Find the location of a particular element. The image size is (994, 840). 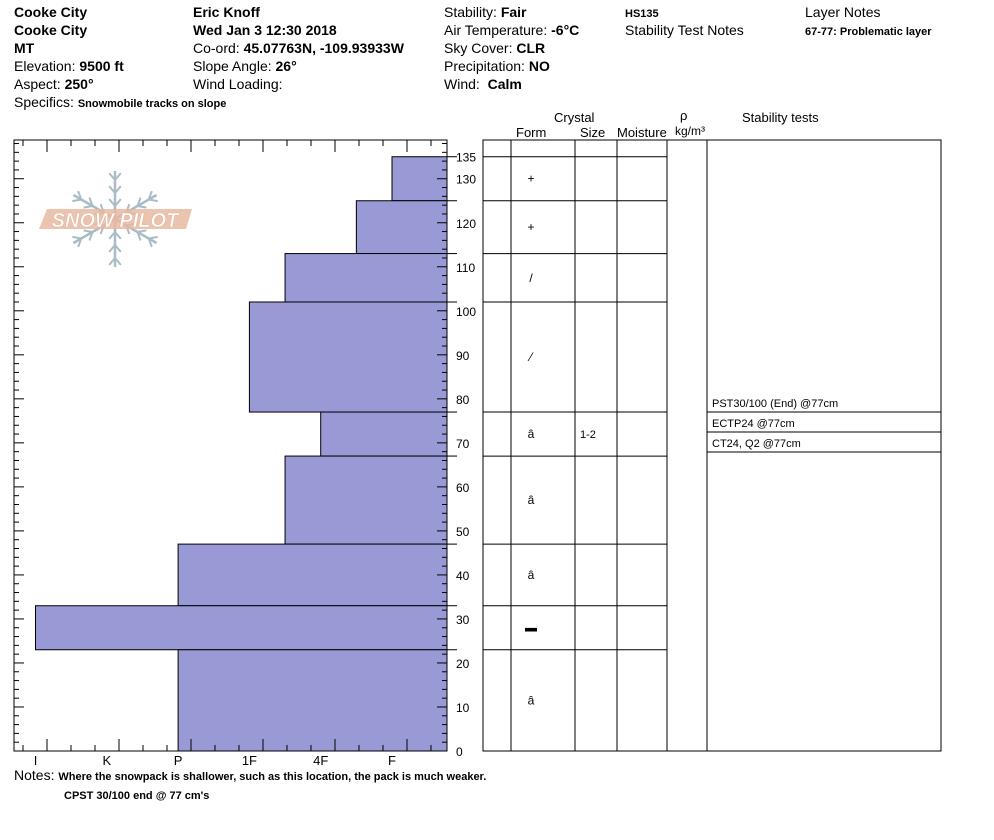

crystal-form: ⁄ is located at coordinates (530, 357).